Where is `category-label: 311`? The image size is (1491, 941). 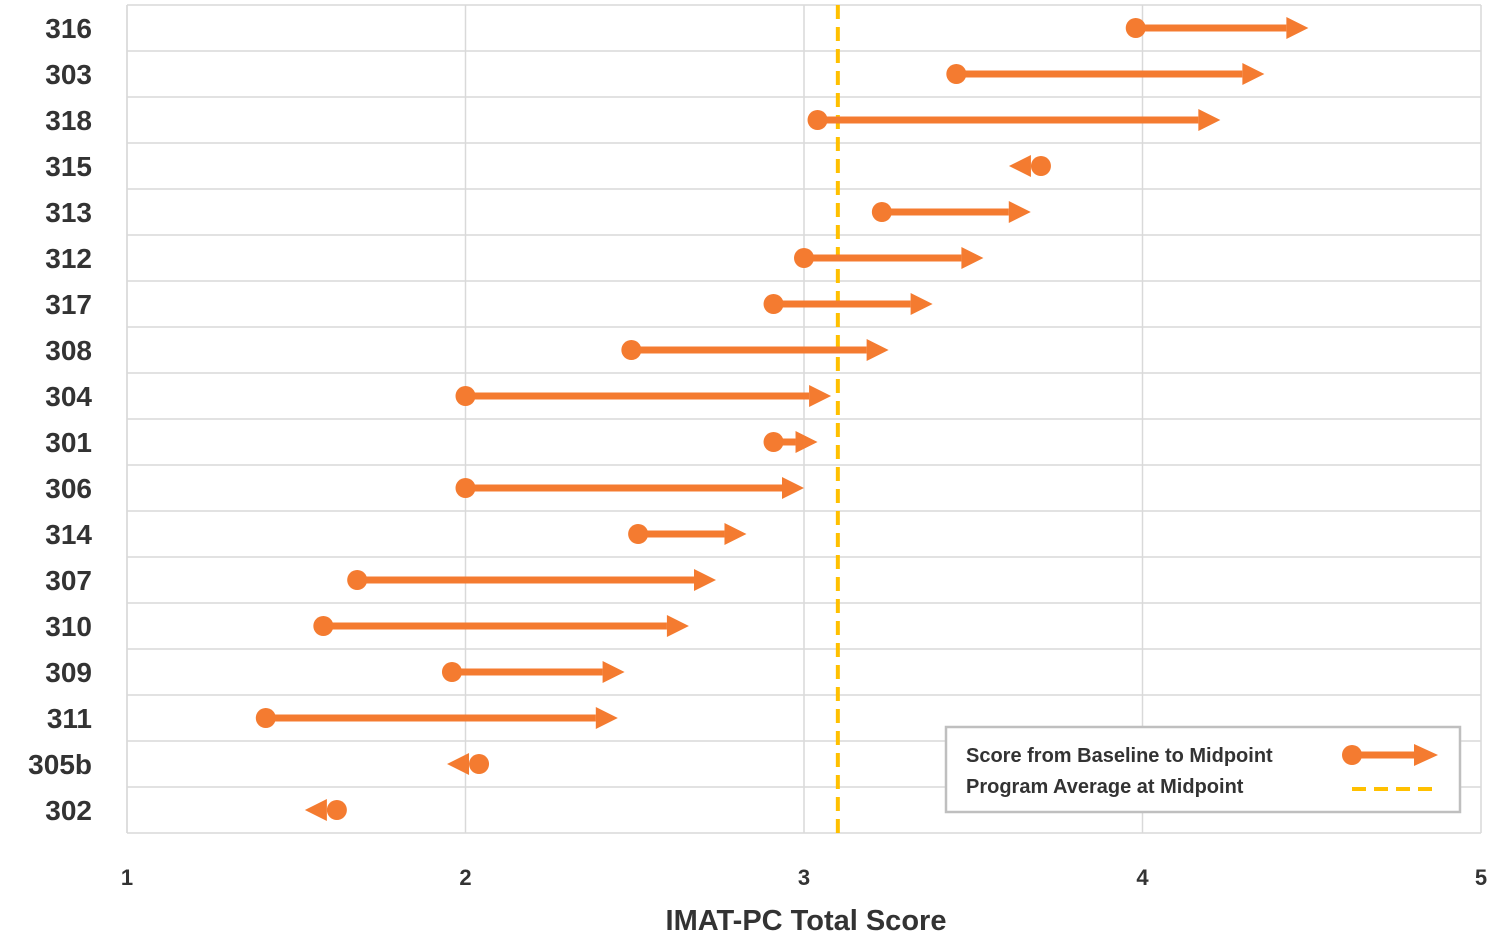
category-label: 311 is located at coordinates (69, 718).